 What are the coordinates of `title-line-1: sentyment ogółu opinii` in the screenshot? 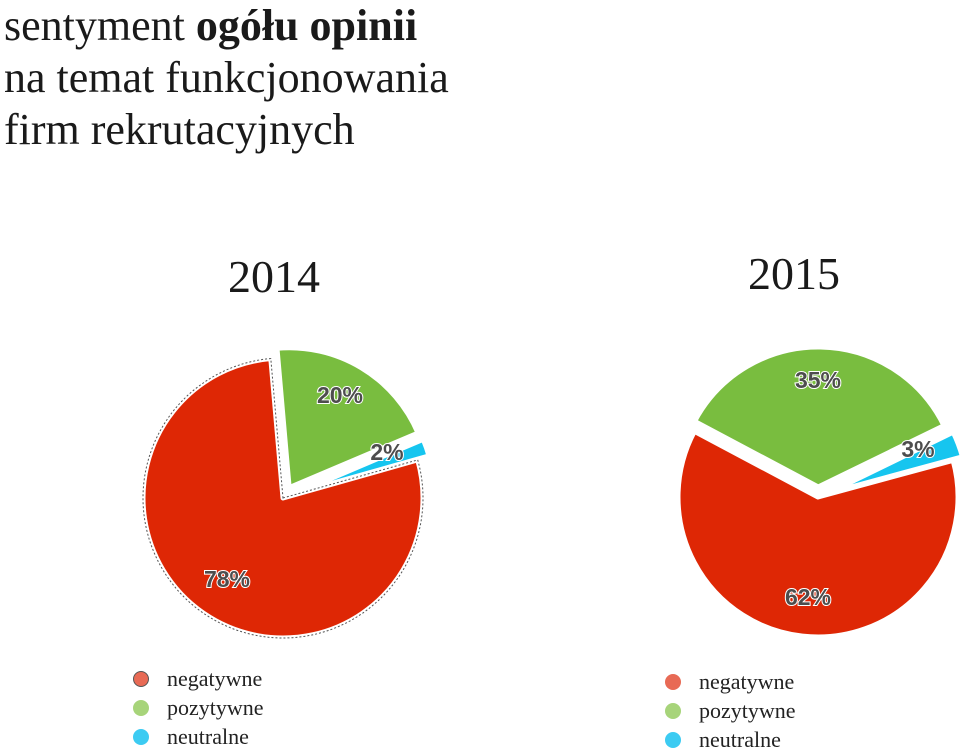 It's located at (226, 26).